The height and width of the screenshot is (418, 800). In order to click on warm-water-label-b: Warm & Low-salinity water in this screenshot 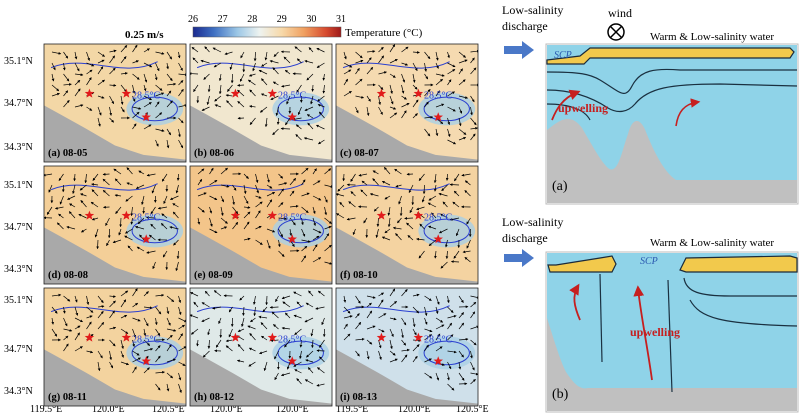, I will do `click(712, 243)`.